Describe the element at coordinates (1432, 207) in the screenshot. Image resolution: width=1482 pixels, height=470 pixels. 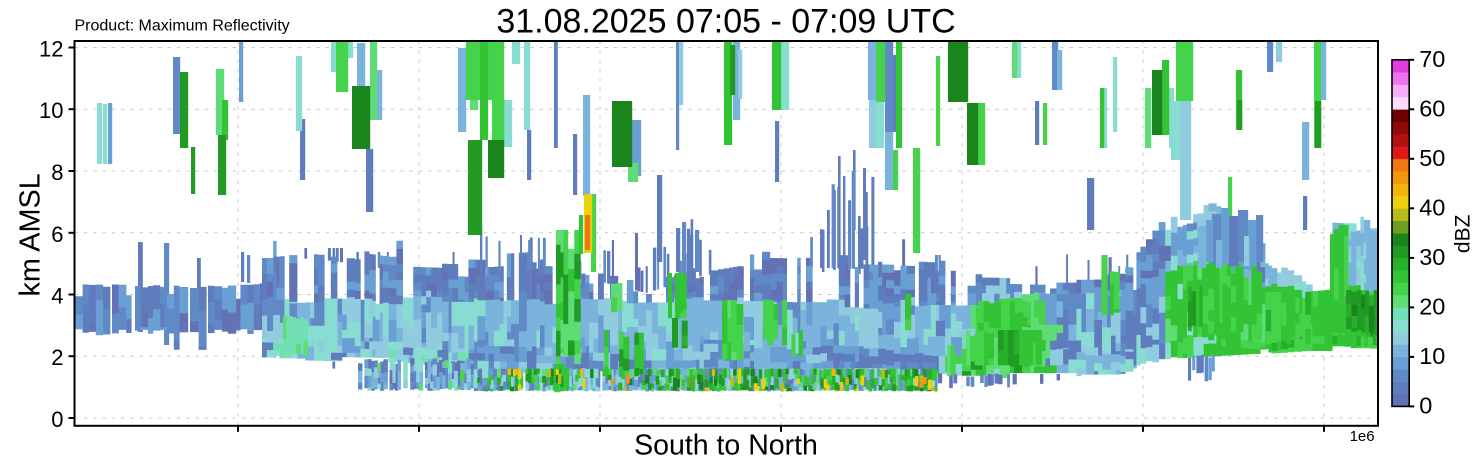
I see `svg-text: 40` at that location.